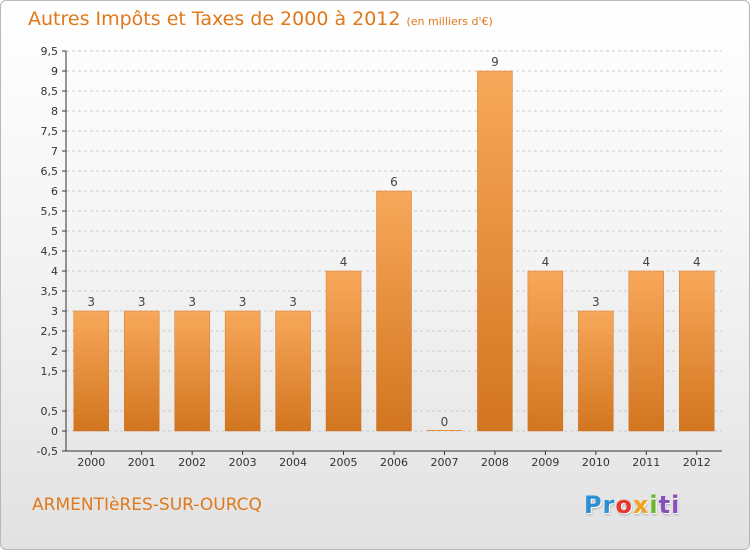 This screenshot has height=550, width=750. I want to click on y-tick-label: 2,5, so click(50, 331).